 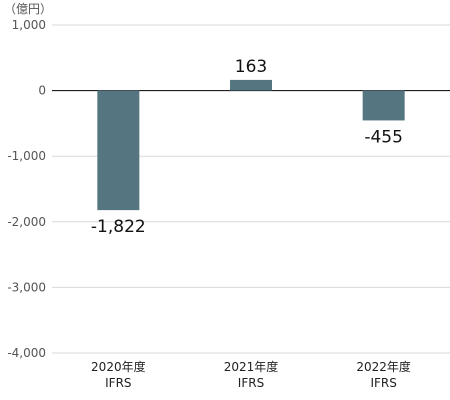 What do you see at coordinates (383, 366) in the screenshot?
I see `x-category-label: 2022年度` at bounding box center [383, 366].